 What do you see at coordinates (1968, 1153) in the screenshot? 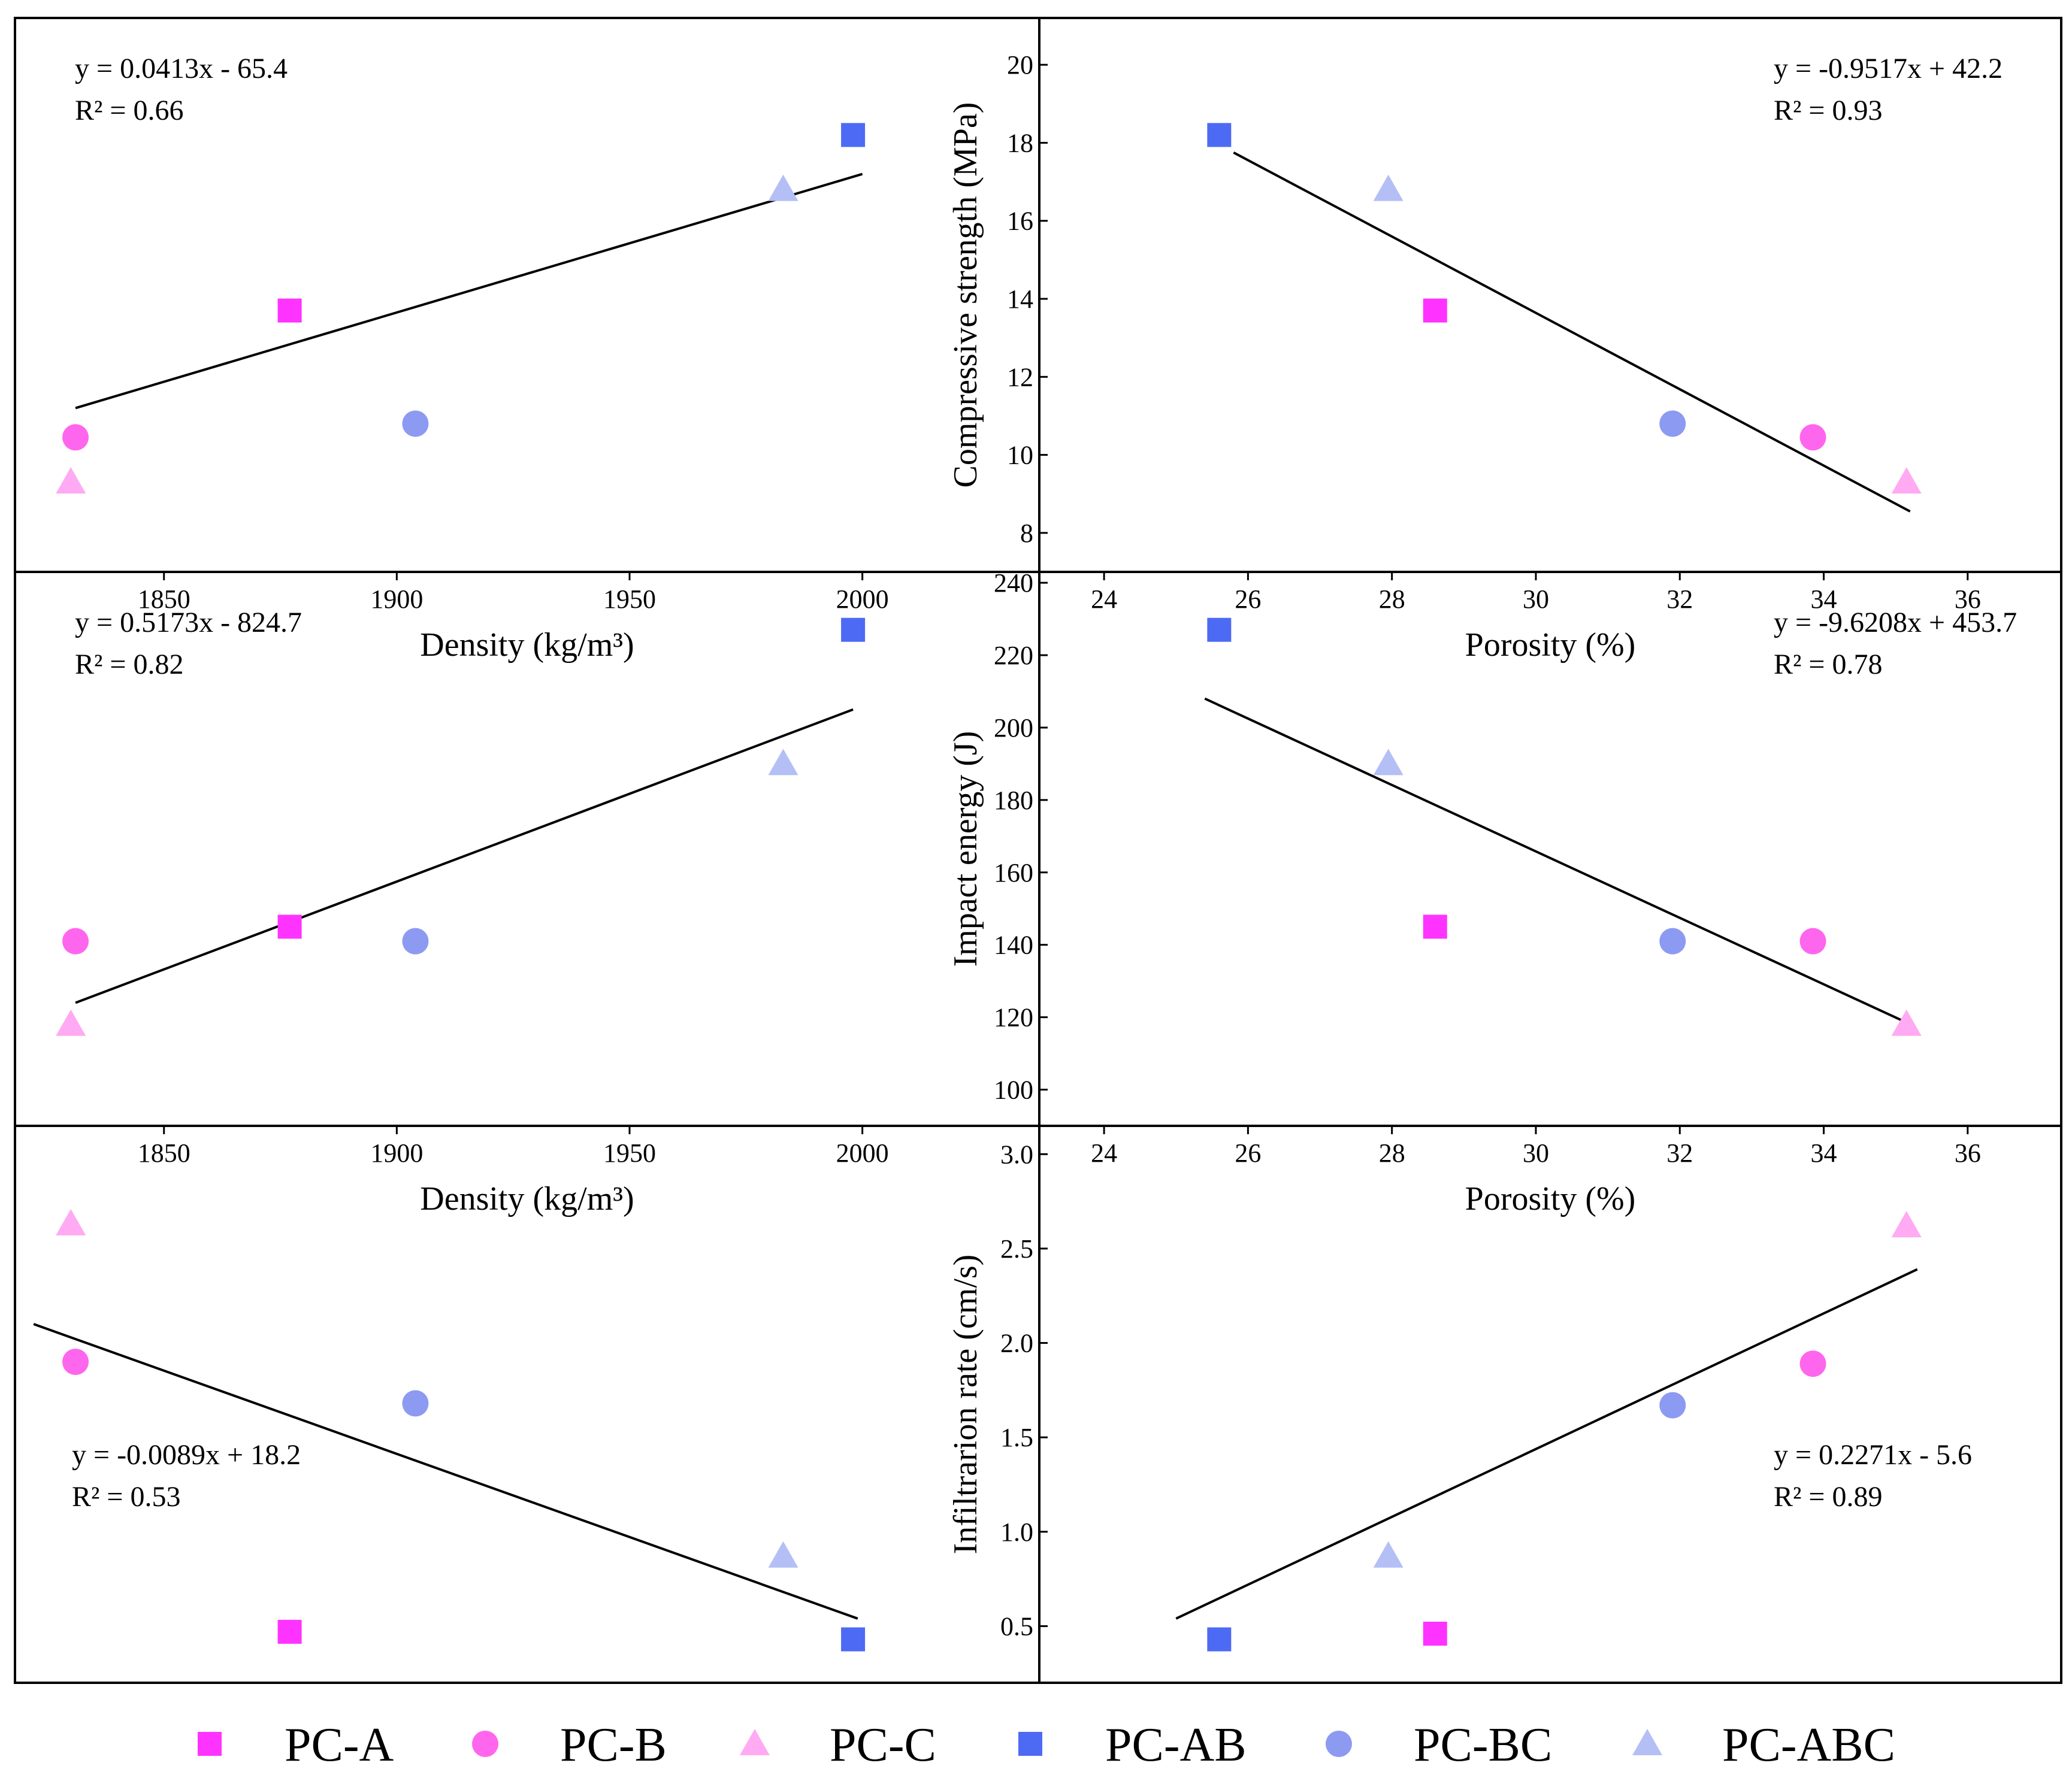
I see `x-tick-label: 36` at bounding box center [1968, 1153].